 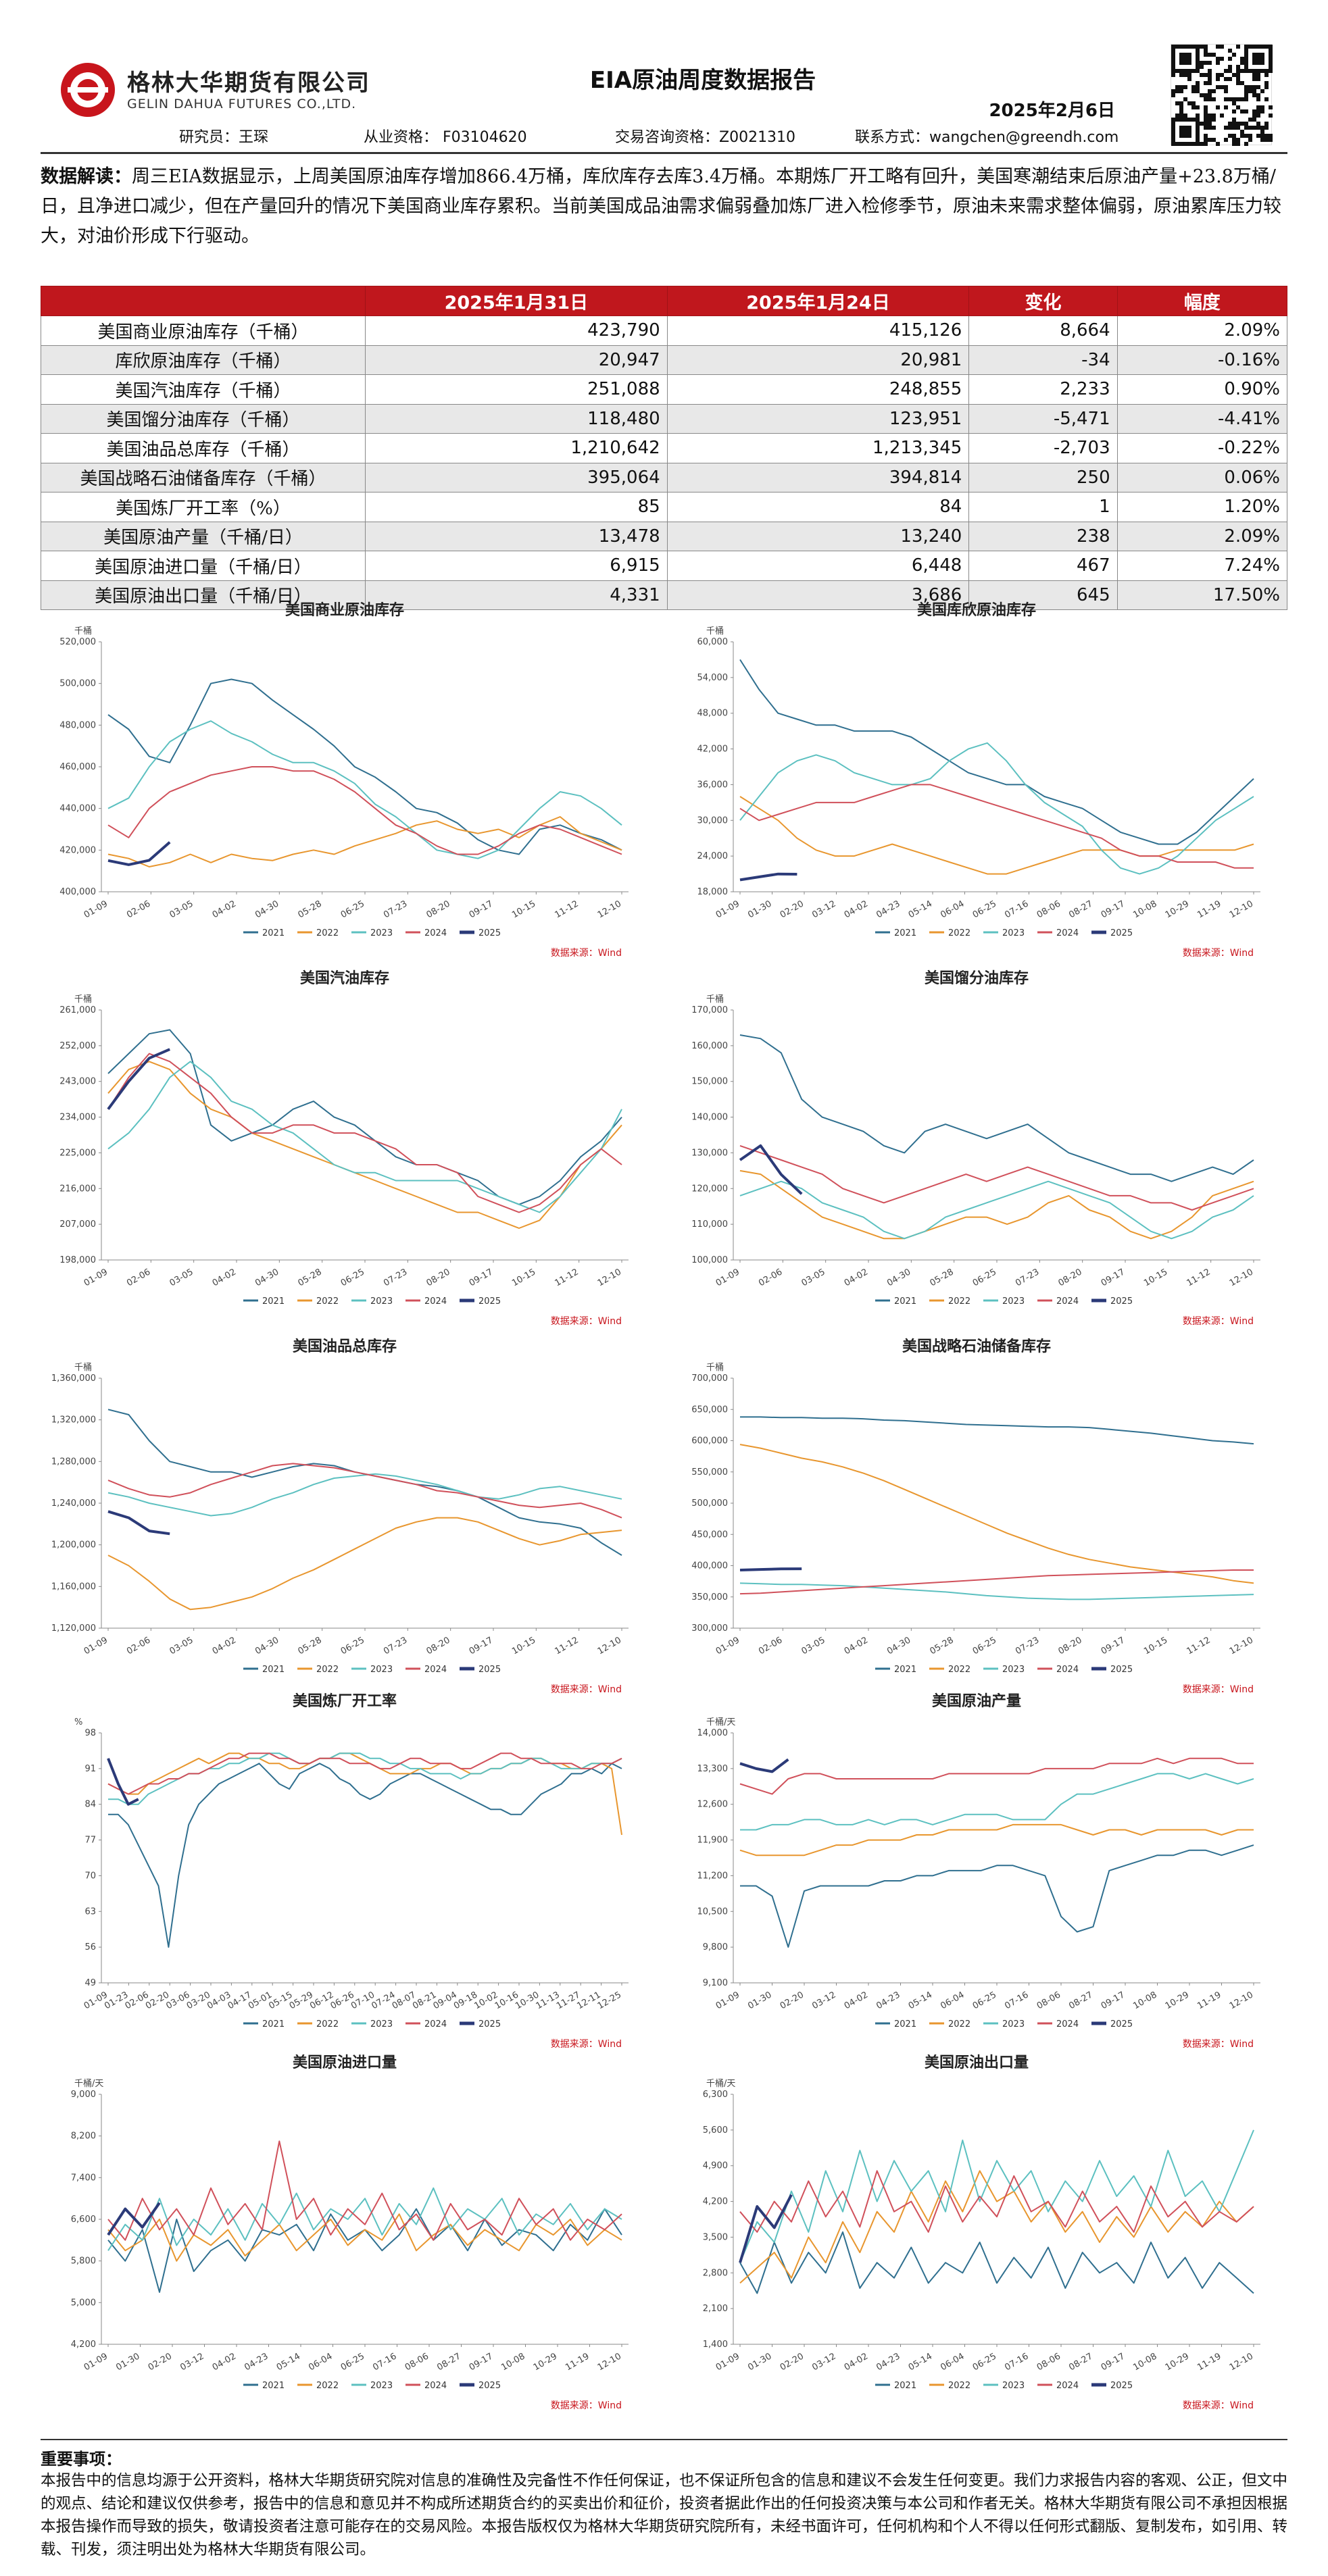 I want to click on x-tick-label: 11-12, so click(x=1199, y=1277).